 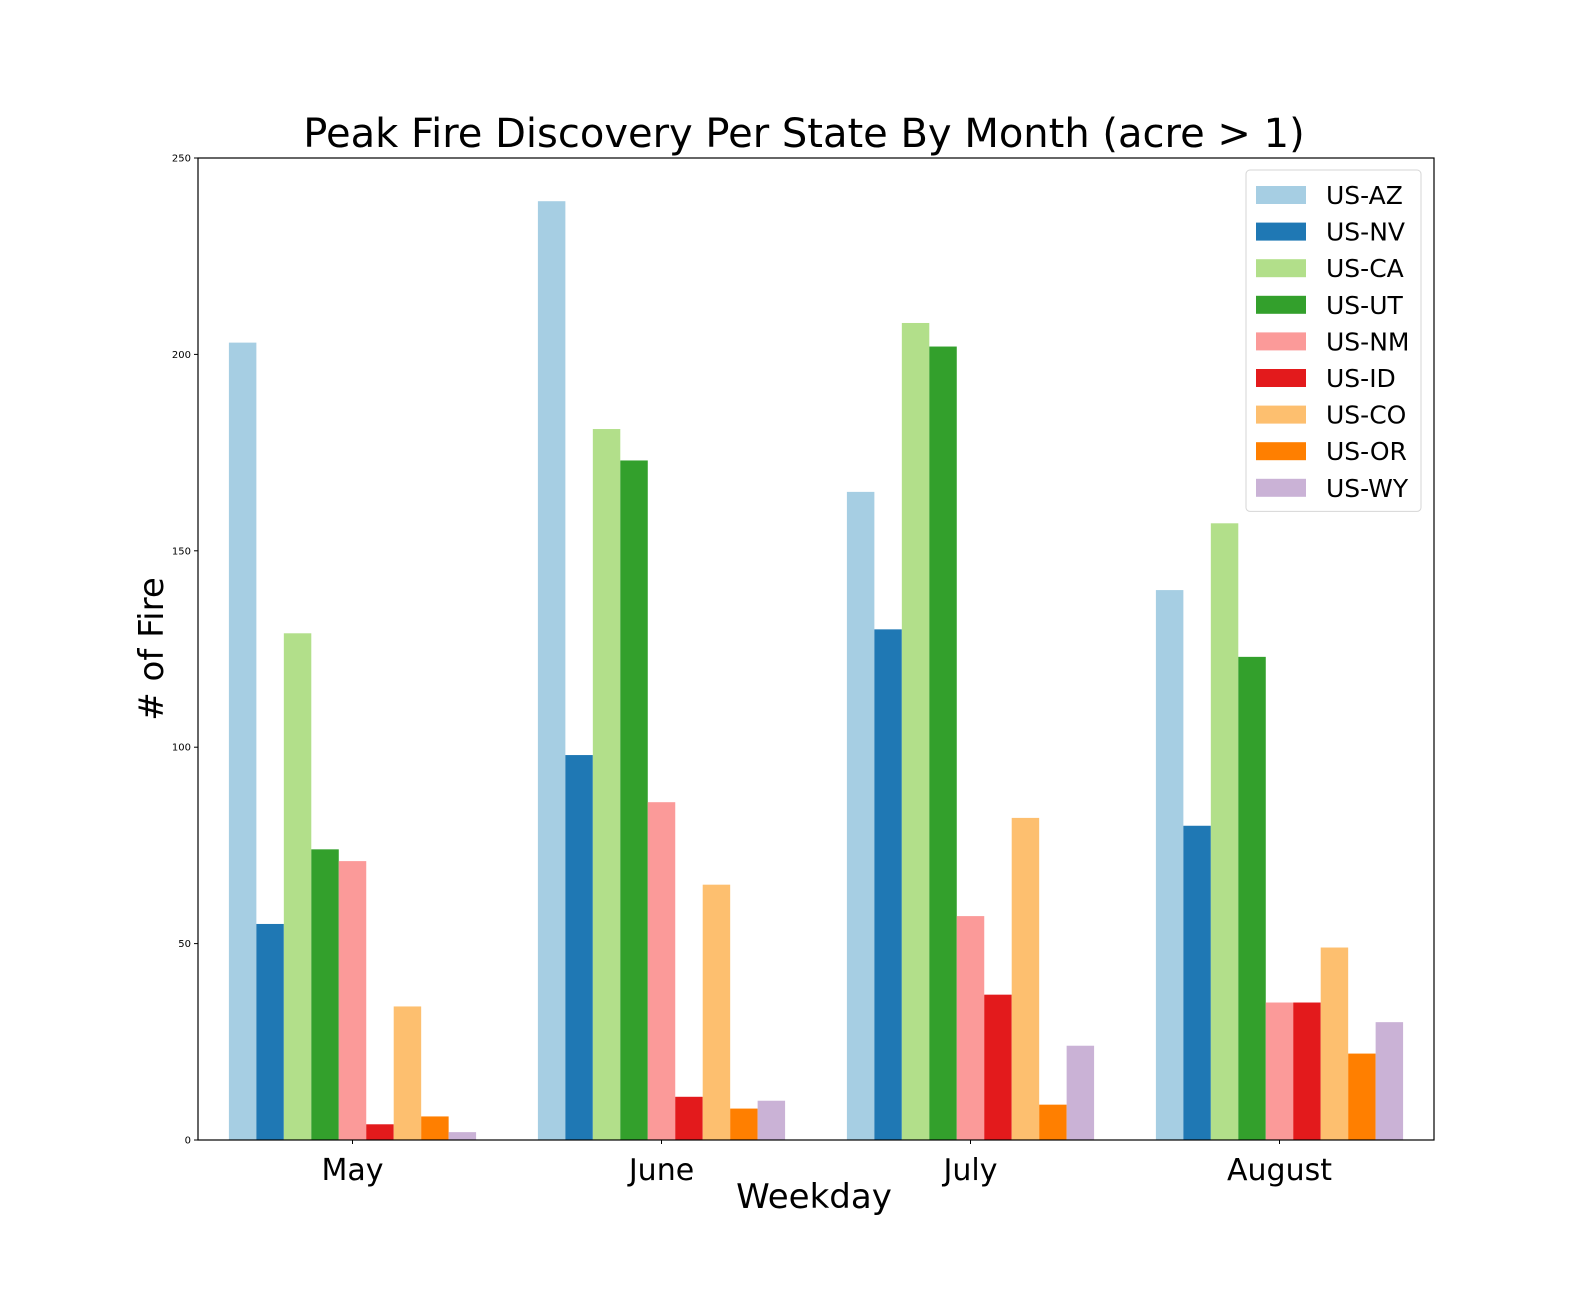 I want to click on bar-us-ca-june, so click(x=606, y=784).